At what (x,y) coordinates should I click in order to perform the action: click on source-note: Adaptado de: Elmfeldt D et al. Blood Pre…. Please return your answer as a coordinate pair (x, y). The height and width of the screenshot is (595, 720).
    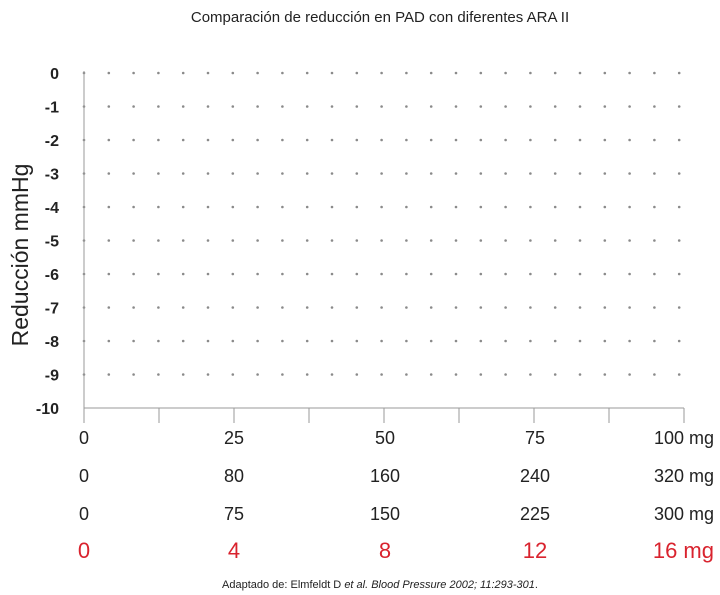
    Looking at the image, I should click on (380, 585).